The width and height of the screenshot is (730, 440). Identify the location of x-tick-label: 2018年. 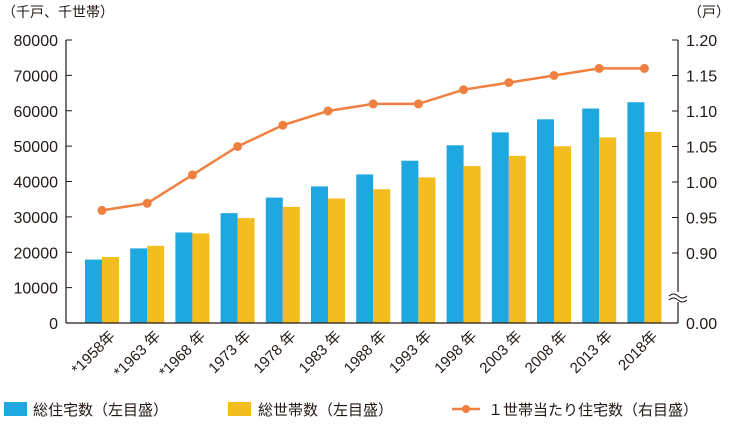
(638, 351).